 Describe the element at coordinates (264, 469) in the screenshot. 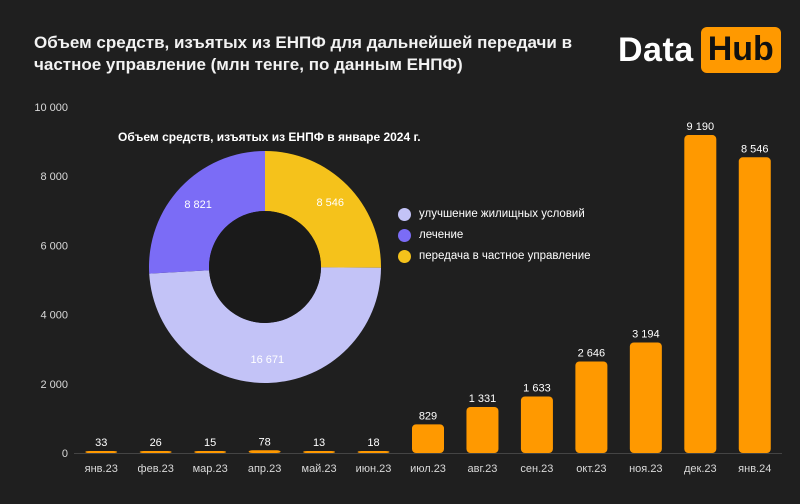

I see `x-tick-label: апр.23` at that location.